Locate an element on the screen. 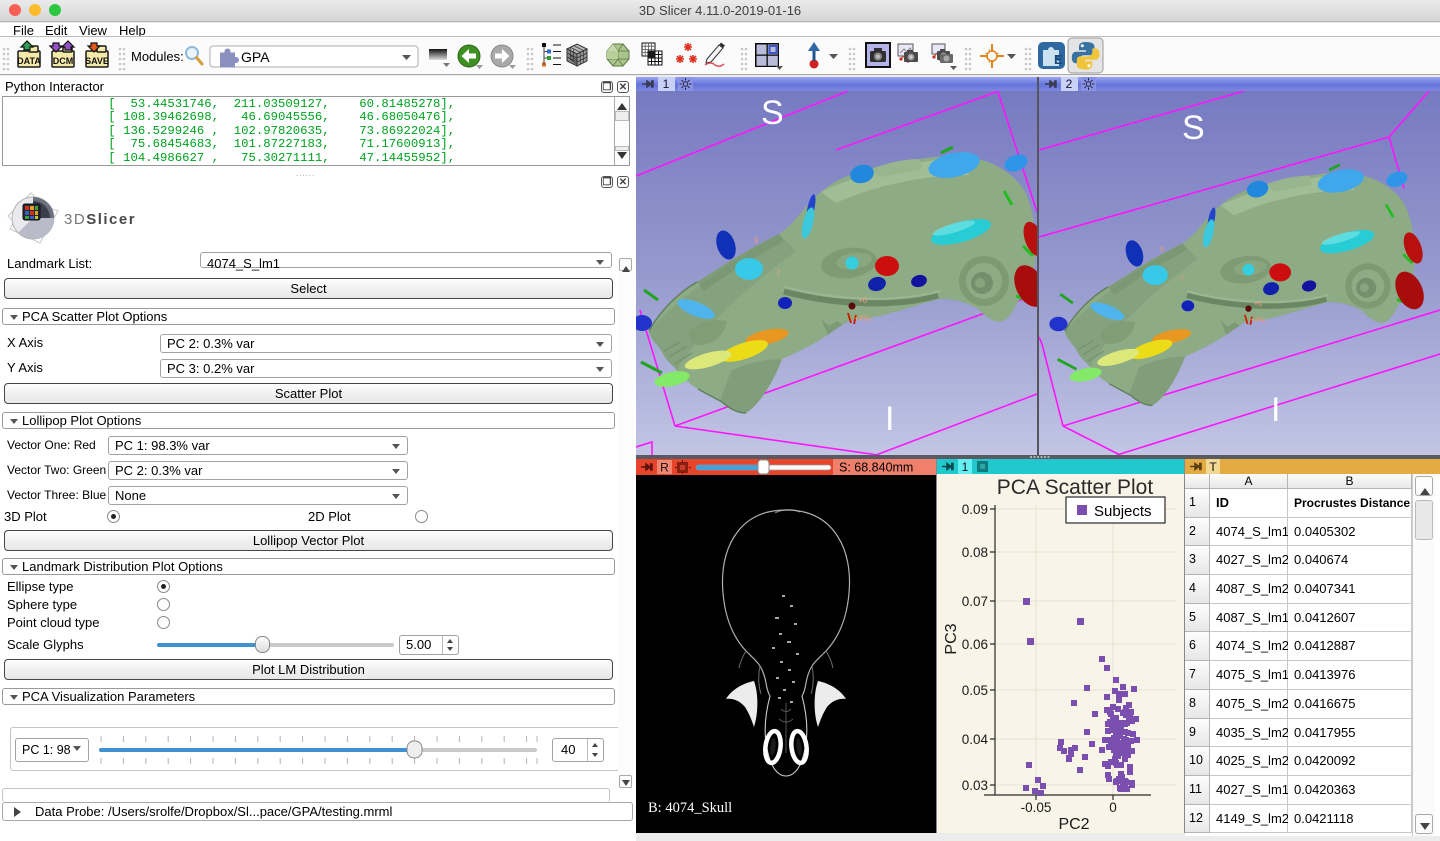 Image resolution: width=1440 pixels, height=841 pixels. svg-text: PC2 is located at coordinates (1073, 824).